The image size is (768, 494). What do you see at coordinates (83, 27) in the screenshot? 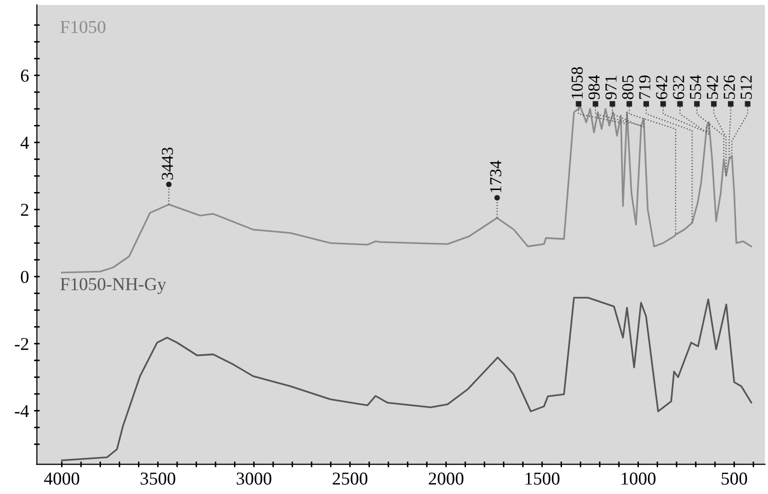
I see `text: F1050` at bounding box center [83, 27].